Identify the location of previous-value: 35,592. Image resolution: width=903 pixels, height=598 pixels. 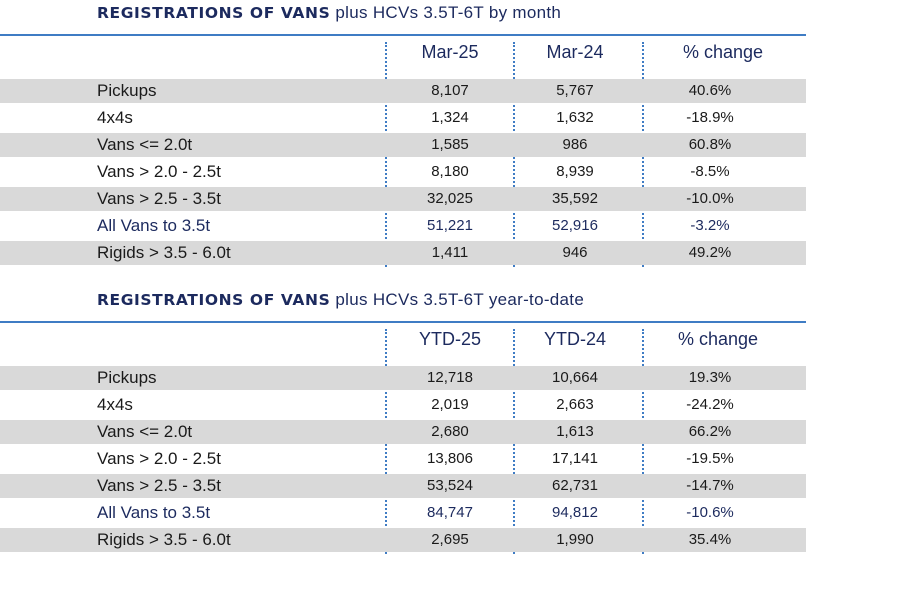
(575, 198).